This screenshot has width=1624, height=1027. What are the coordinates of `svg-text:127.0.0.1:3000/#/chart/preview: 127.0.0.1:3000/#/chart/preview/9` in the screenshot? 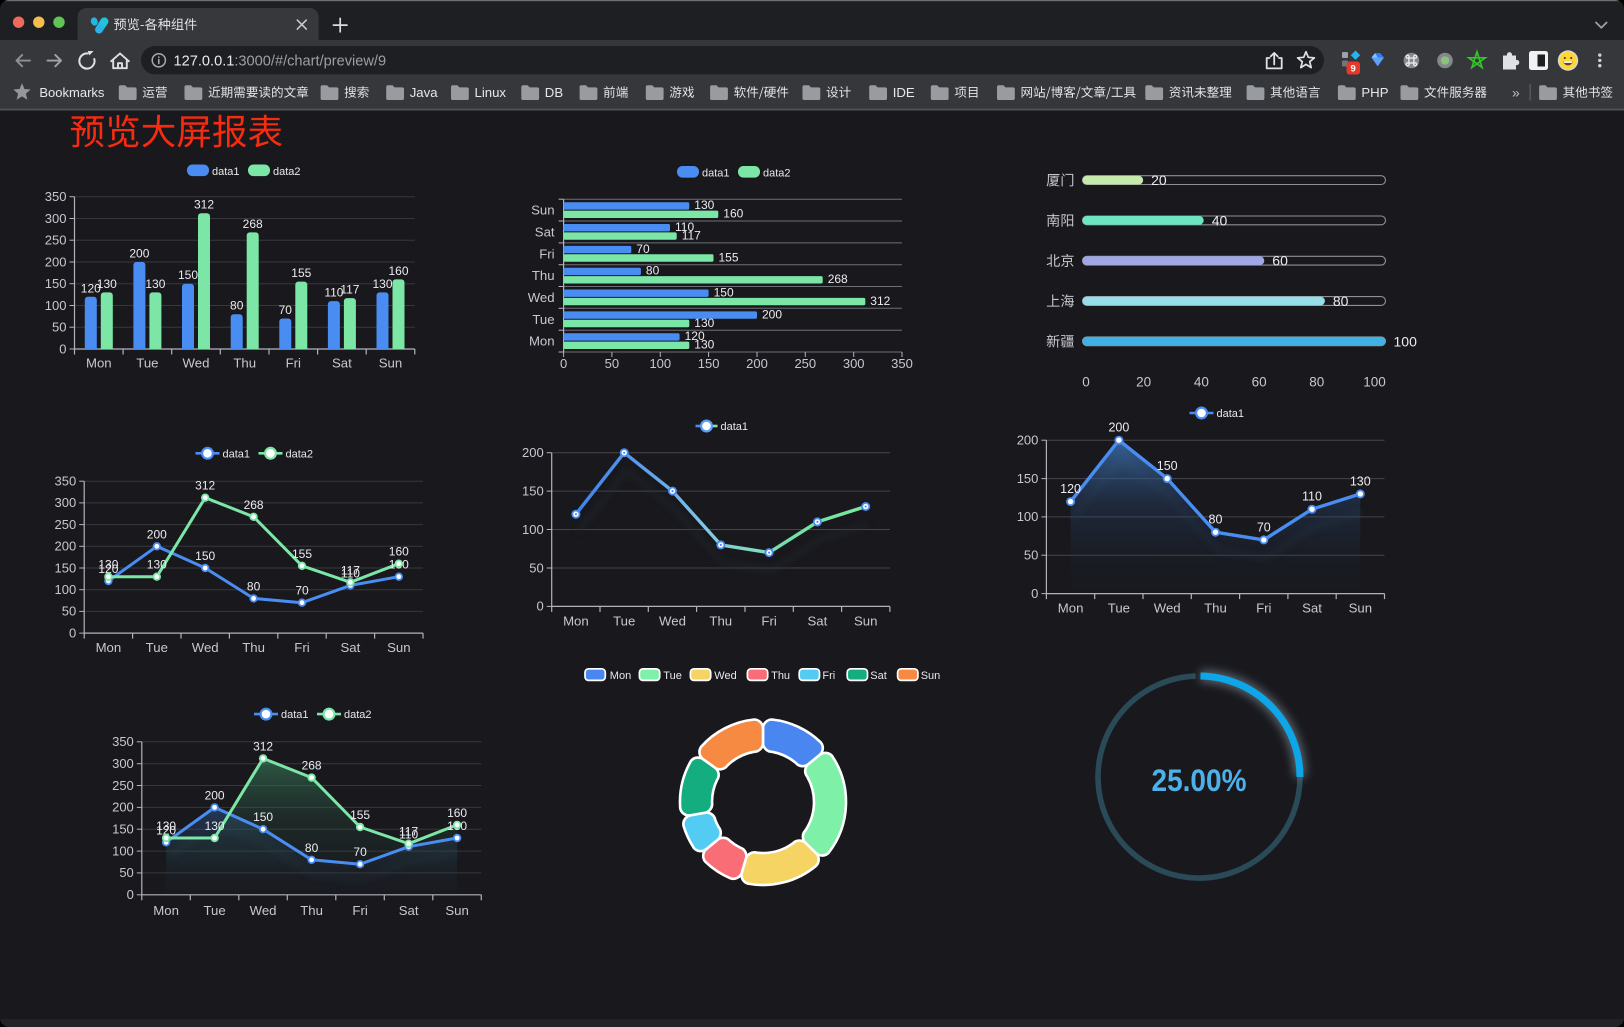 It's located at (280, 62).